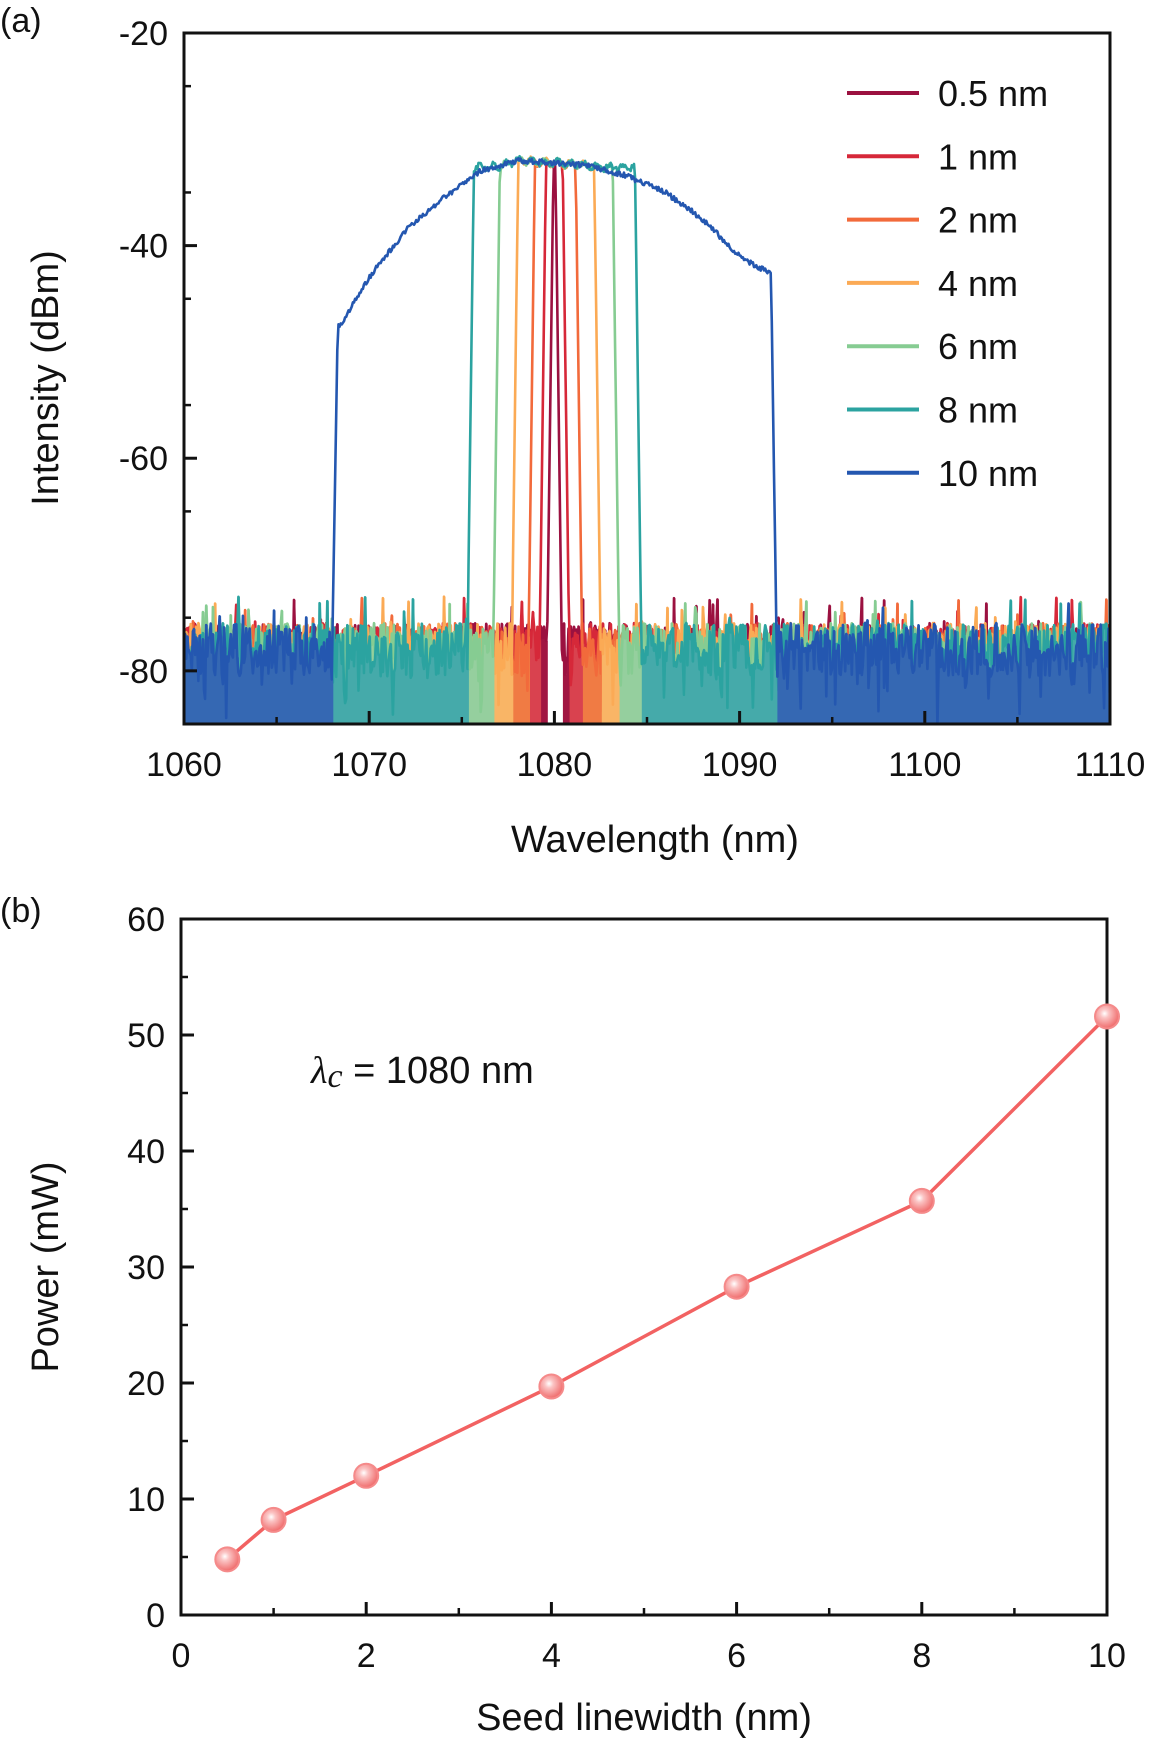 The image size is (1150, 1740). What do you see at coordinates (921, 1656) in the screenshot?
I see `x-tick-label: 8` at bounding box center [921, 1656].